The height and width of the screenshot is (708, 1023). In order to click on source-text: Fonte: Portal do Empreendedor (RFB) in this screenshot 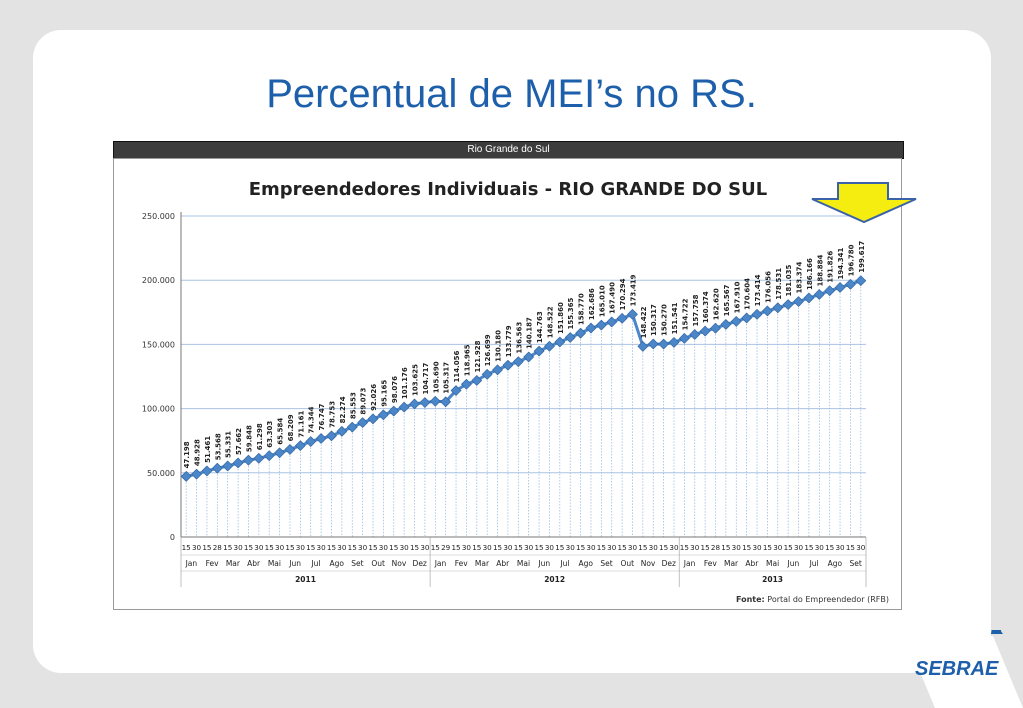, I will do `click(812, 599)`.